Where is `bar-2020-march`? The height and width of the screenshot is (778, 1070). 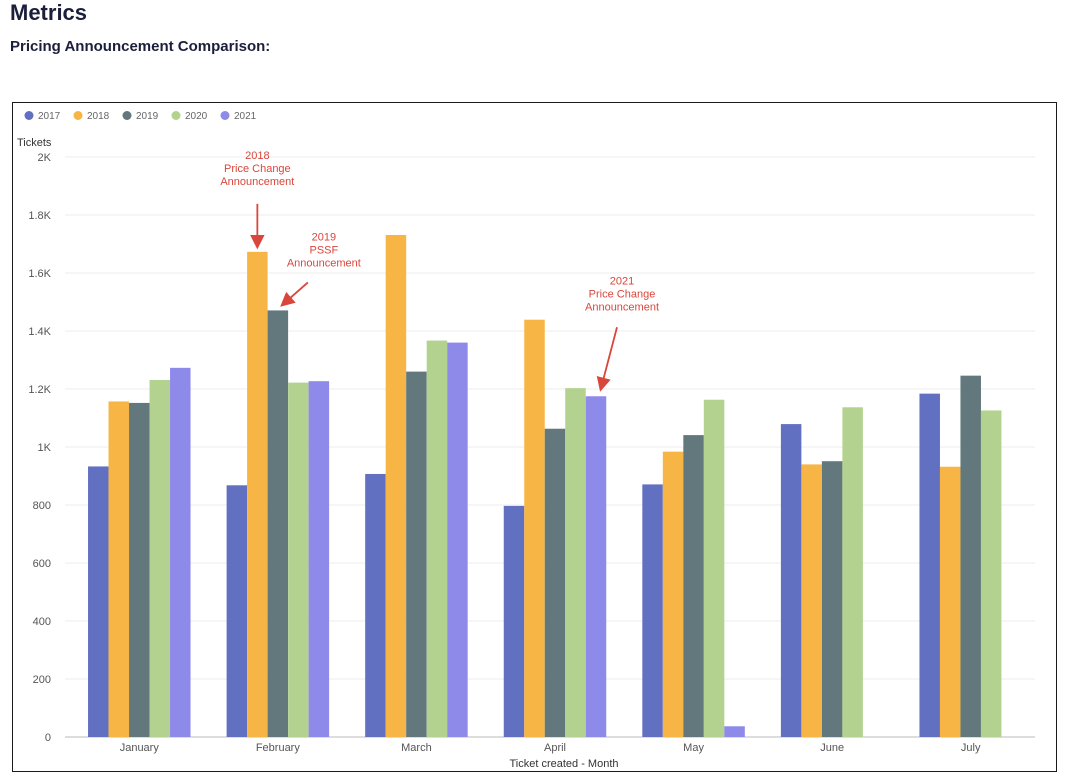 bar-2020-march is located at coordinates (437, 538).